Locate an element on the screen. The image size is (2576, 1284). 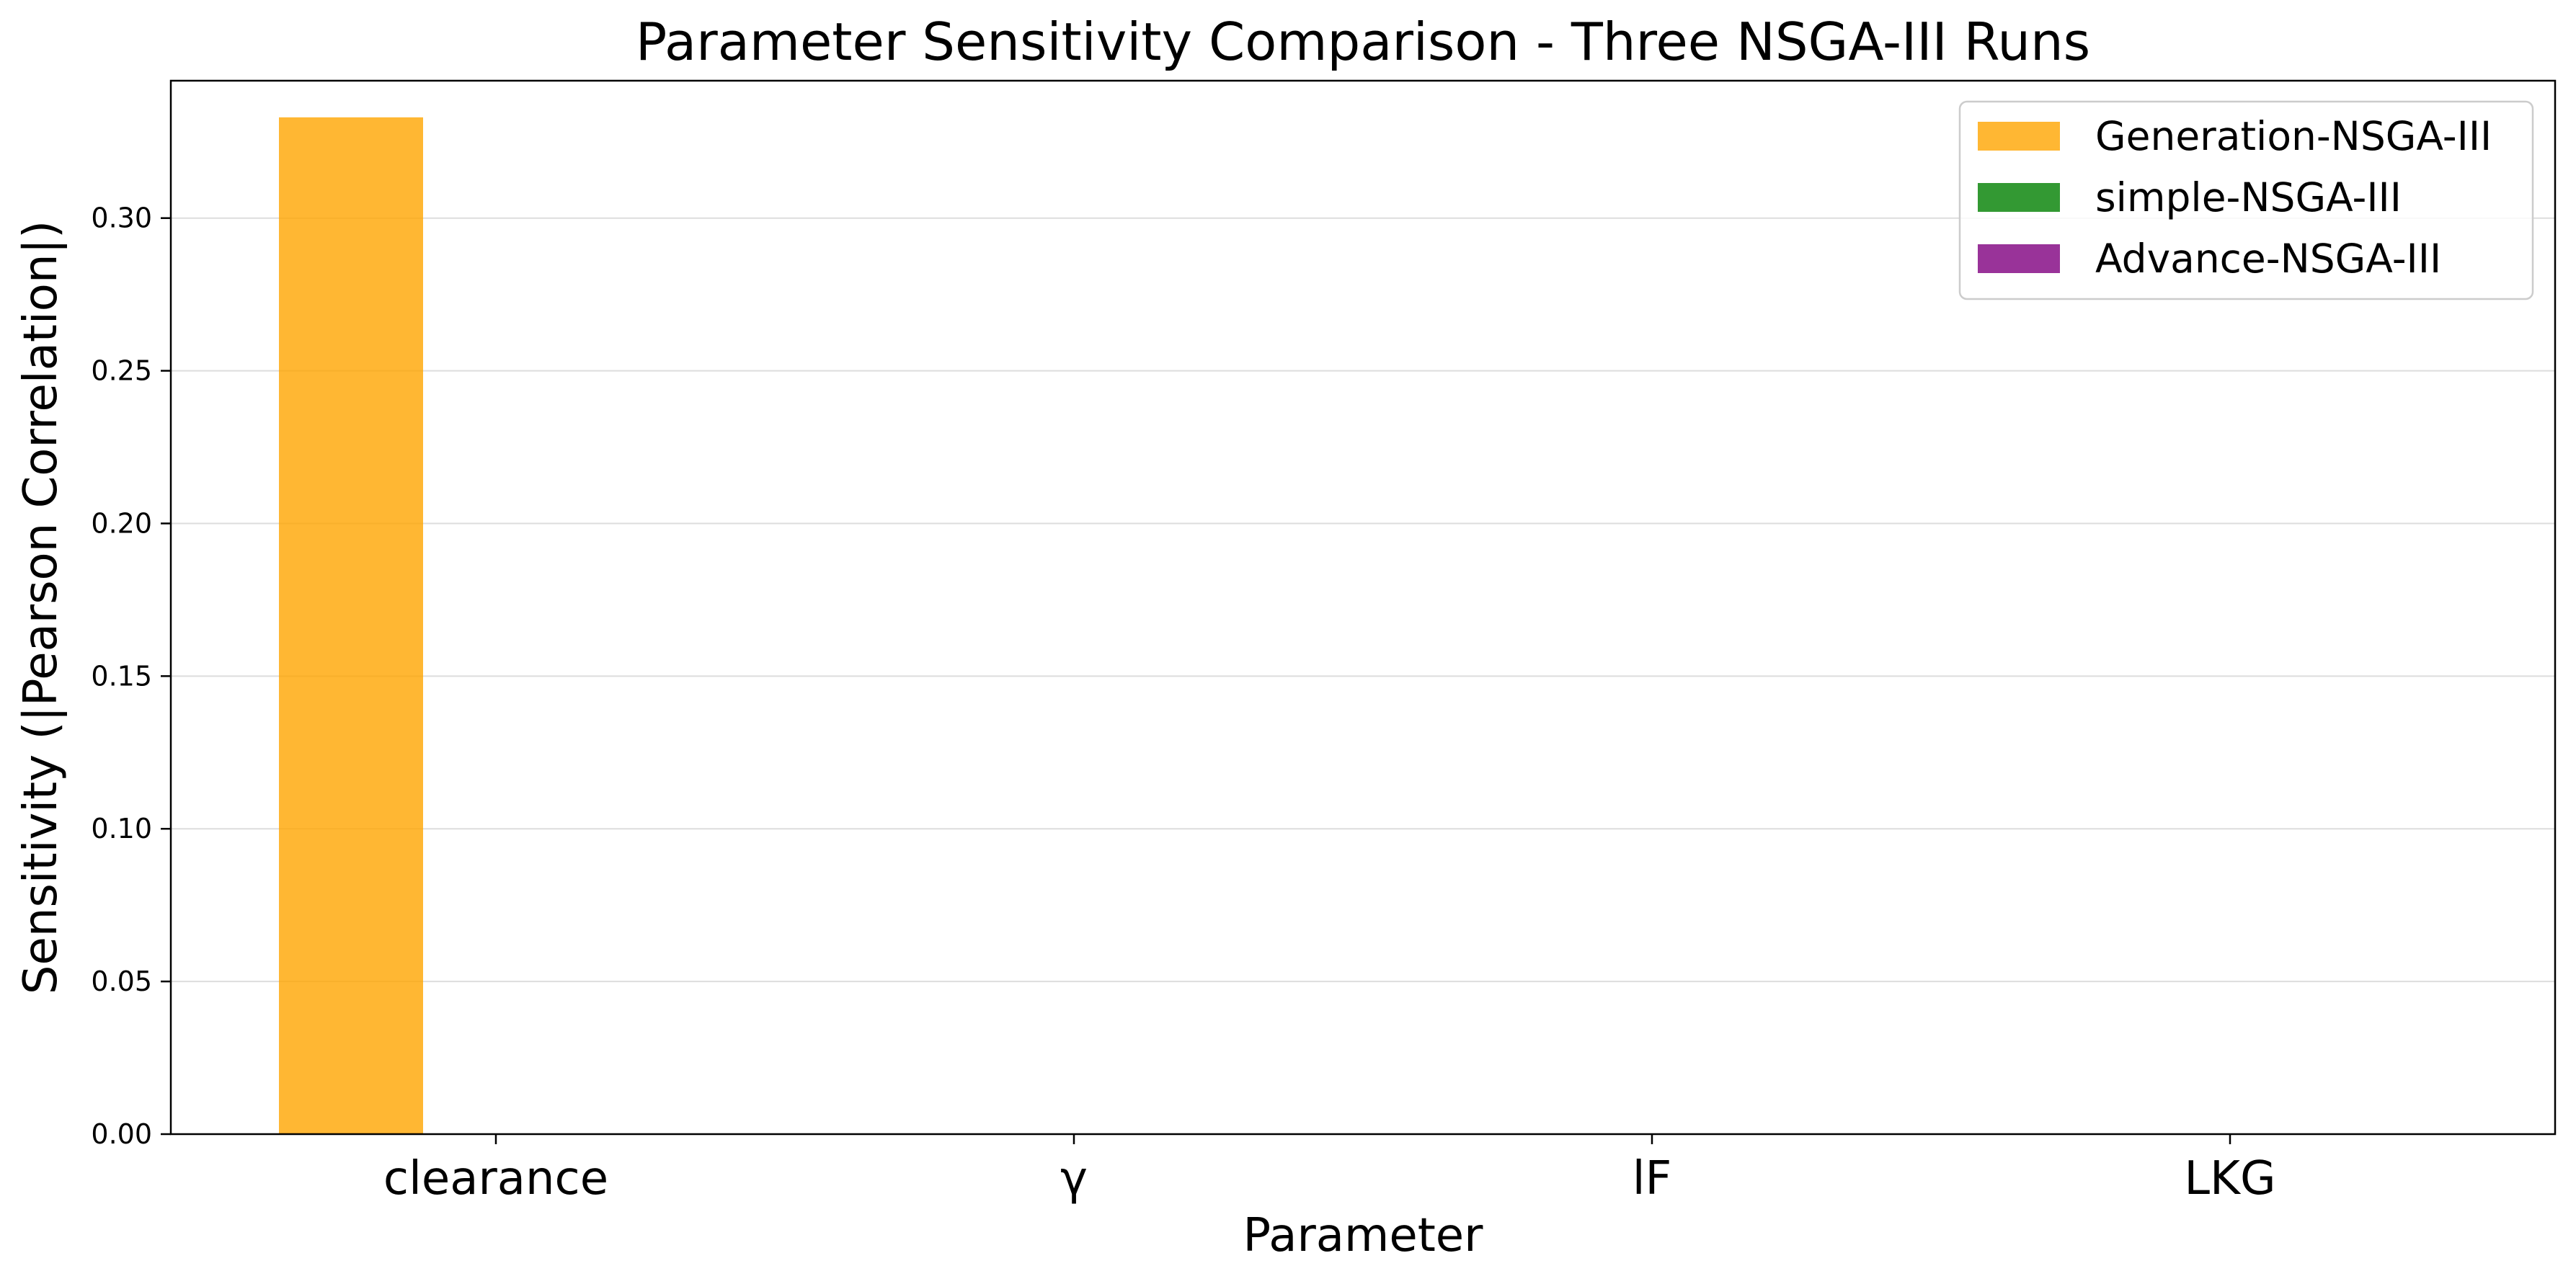
y-tick-label: 0.20 is located at coordinates (121, 523).